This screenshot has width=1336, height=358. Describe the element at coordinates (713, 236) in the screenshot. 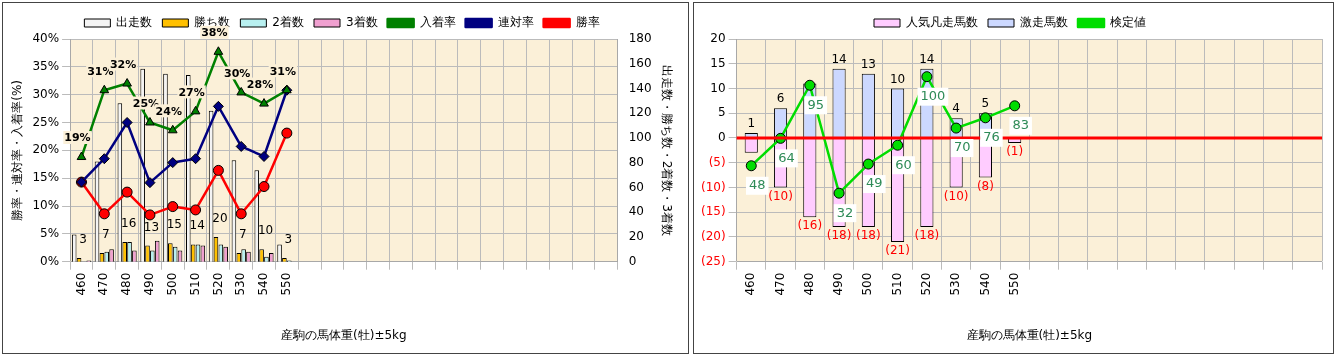

I see `y-tick-label: (20)` at that location.